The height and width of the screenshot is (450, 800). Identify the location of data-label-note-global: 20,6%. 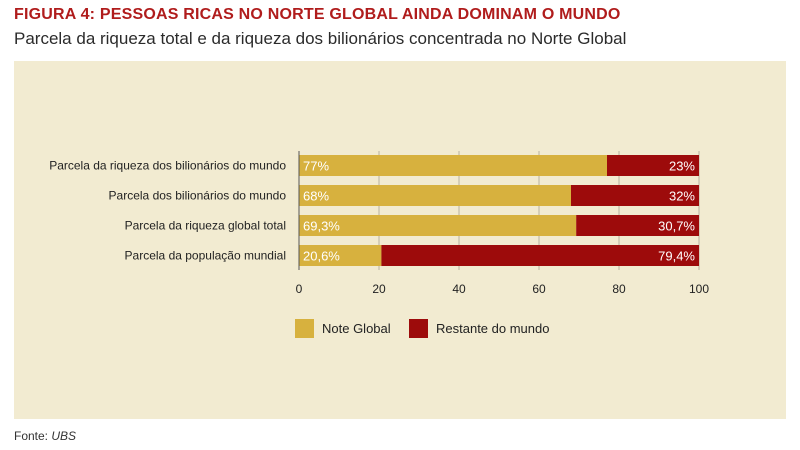
(321, 256).